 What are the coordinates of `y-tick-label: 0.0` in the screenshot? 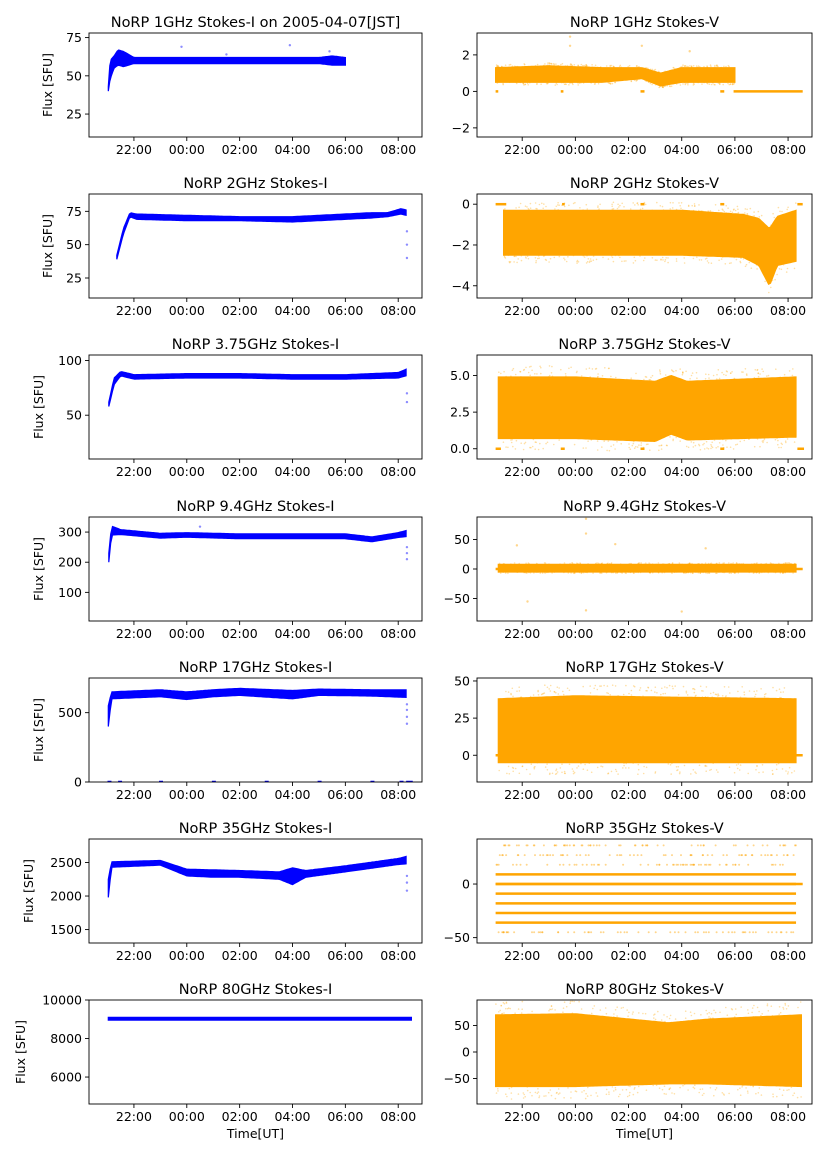 It's located at (460, 448).